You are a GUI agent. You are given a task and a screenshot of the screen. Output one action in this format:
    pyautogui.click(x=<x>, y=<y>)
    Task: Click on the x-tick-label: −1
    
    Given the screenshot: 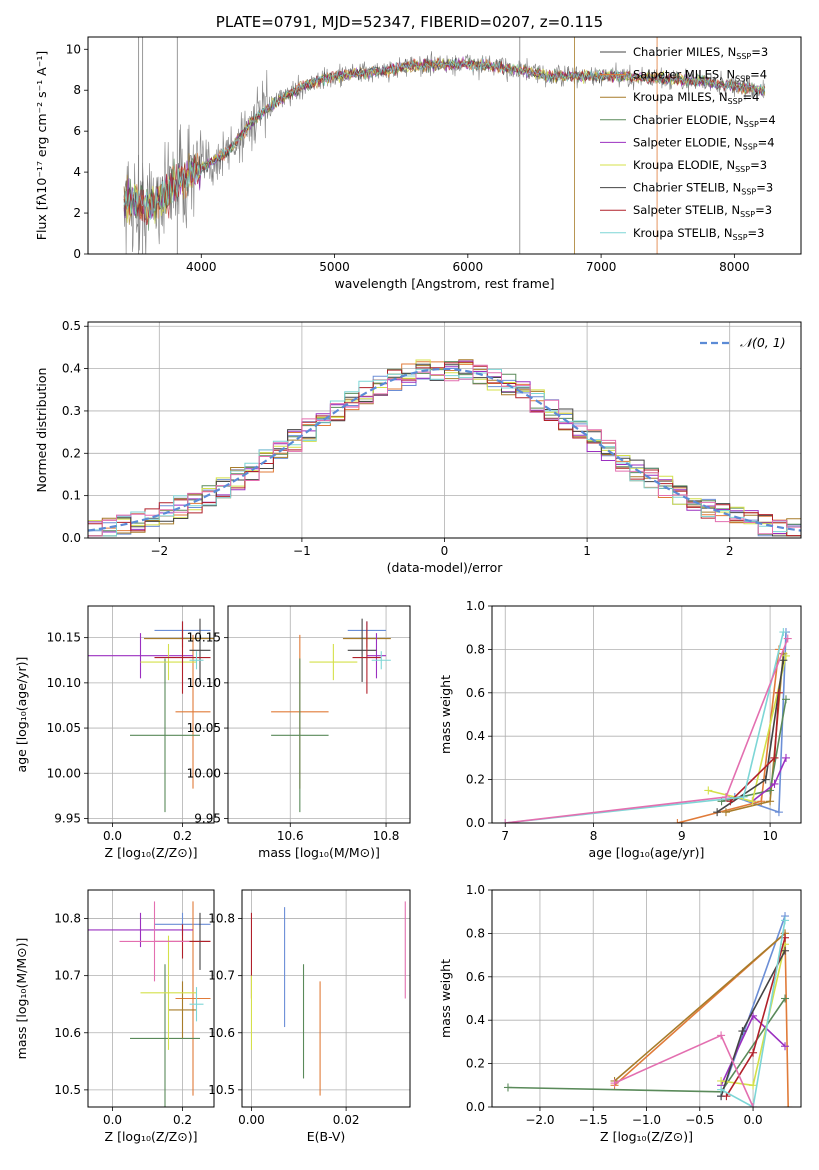 What is the action you would take?
    pyautogui.click(x=302, y=551)
    